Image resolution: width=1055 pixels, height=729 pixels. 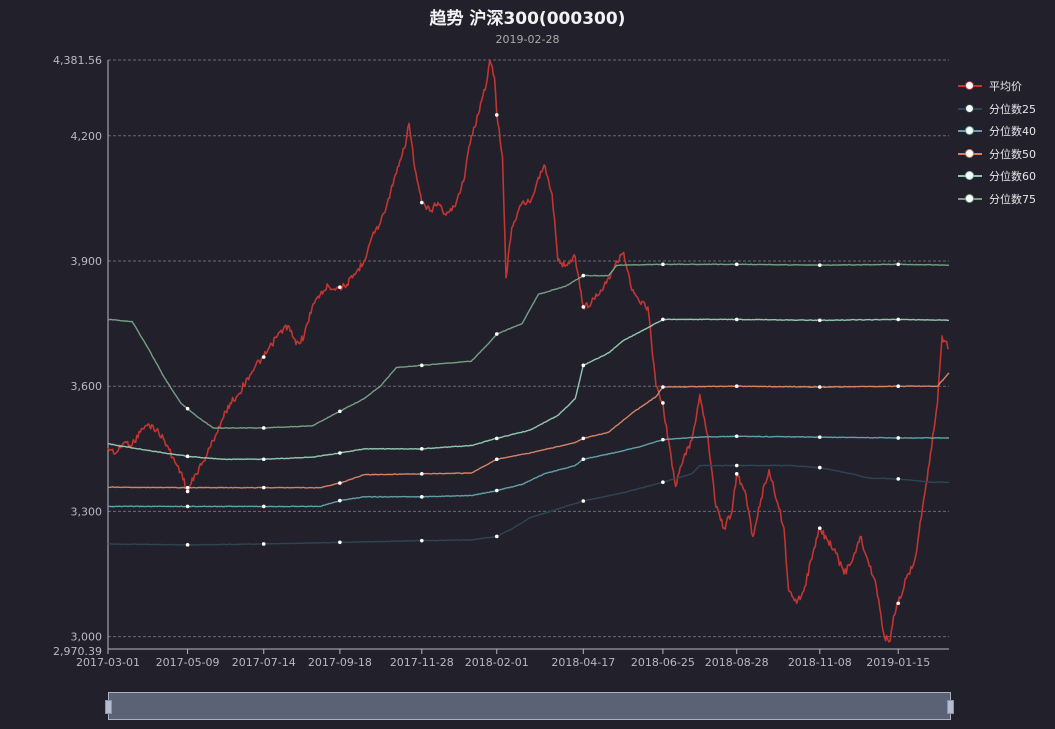 What do you see at coordinates (108, 707) in the screenshot?
I see `slider-handle-left-icon` at bounding box center [108, 707].